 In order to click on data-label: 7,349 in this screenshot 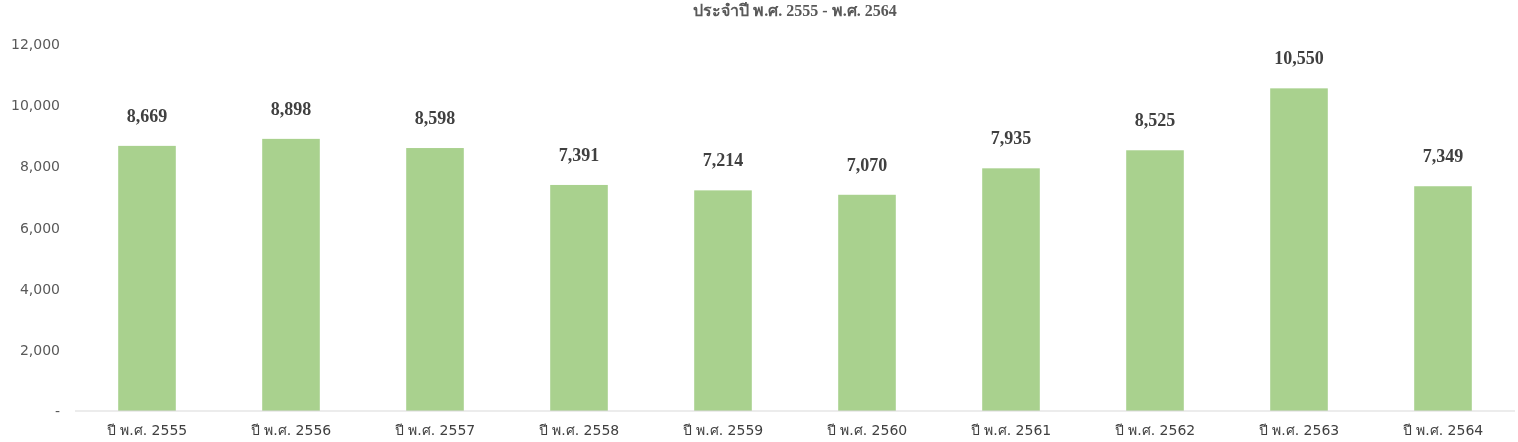, I will do `click(1443, 156)`.